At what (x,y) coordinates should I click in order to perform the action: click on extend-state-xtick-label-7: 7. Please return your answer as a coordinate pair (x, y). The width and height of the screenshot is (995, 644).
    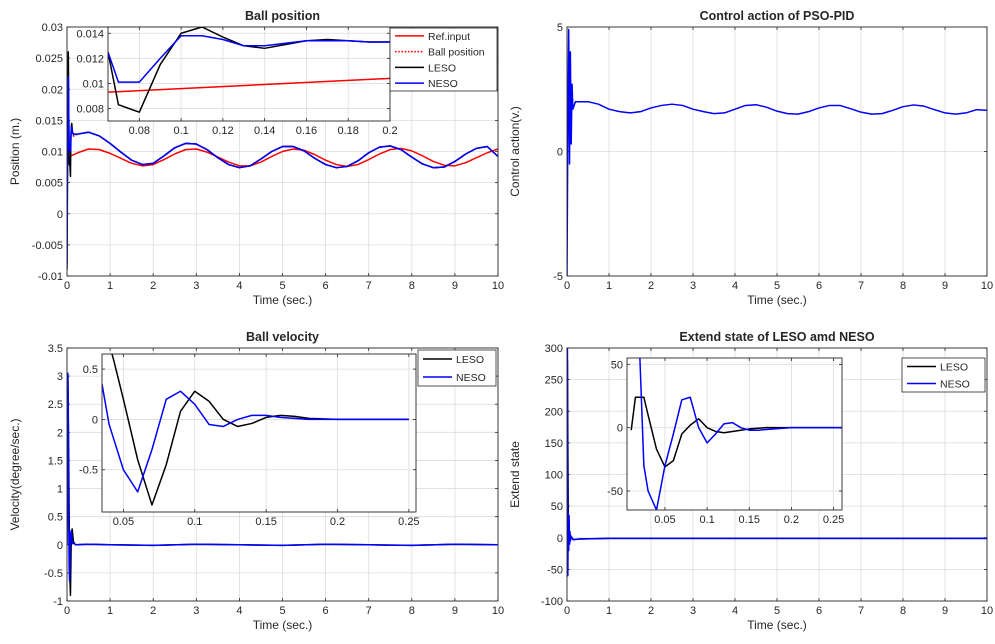
    Looking at the image, I should click on (861, 611).